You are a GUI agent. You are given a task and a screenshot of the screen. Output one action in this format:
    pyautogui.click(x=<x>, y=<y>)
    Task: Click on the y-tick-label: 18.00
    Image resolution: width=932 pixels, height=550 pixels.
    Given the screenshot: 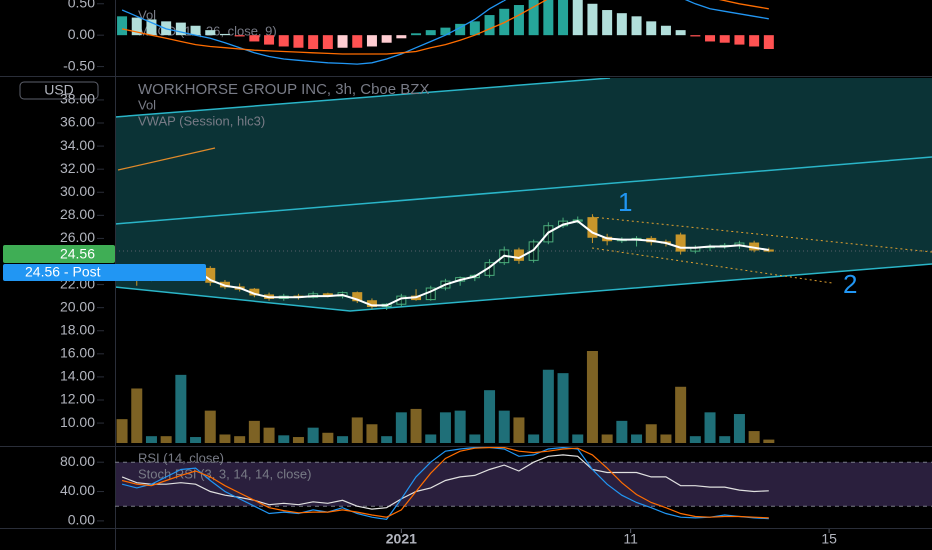 What is the action you would take?
    pyautogui.click(x=77, y=329)
    